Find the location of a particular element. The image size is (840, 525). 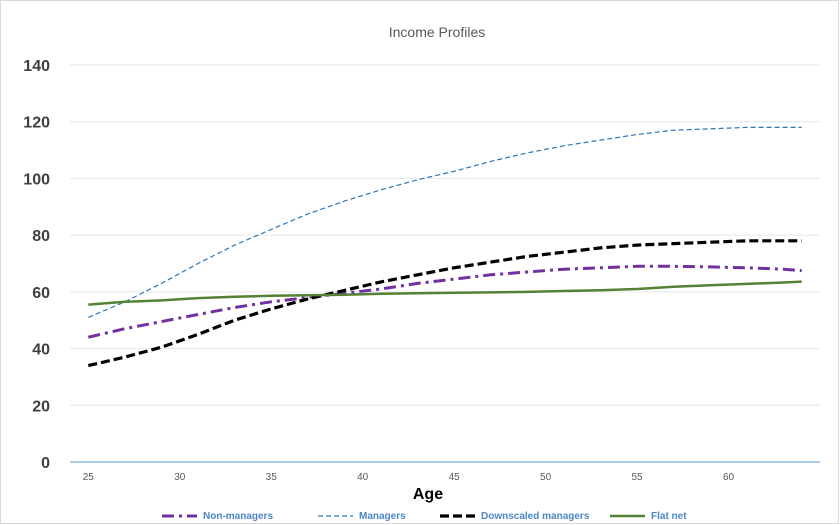

x-axis-ticks: 25 30 35 40 45 50 55 60 is located at coordinates (409, 477).